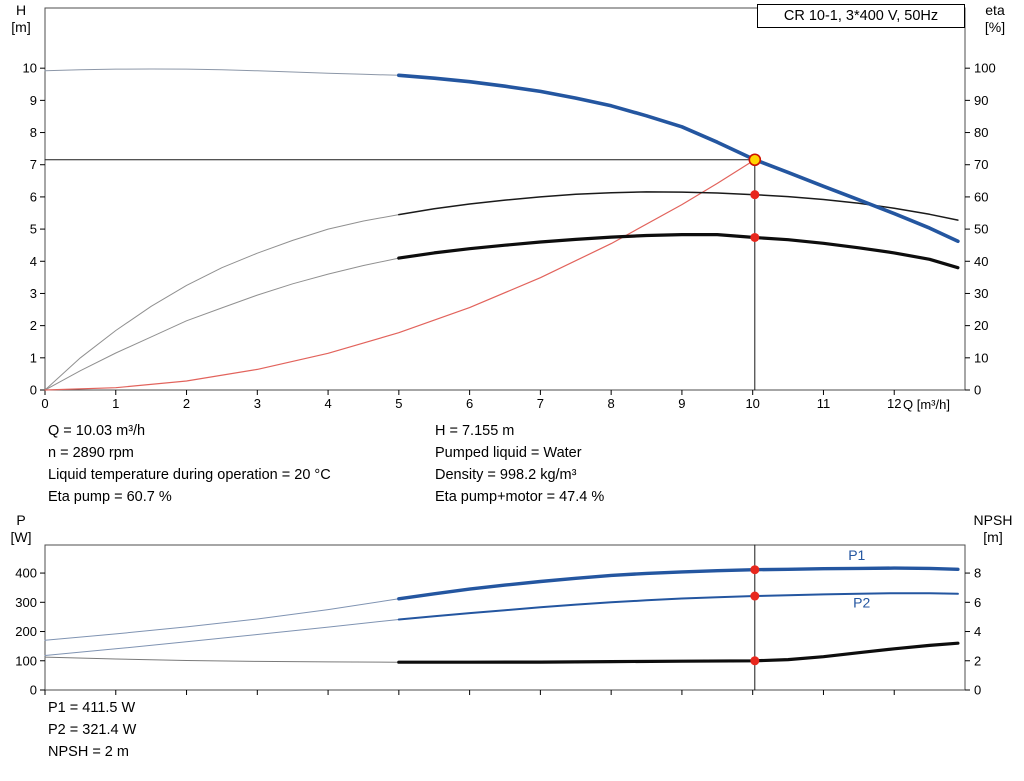 The width and height of the screenshot is (1024, 781). I want to click on y-left-tick-label: 8, so click(33, 132).